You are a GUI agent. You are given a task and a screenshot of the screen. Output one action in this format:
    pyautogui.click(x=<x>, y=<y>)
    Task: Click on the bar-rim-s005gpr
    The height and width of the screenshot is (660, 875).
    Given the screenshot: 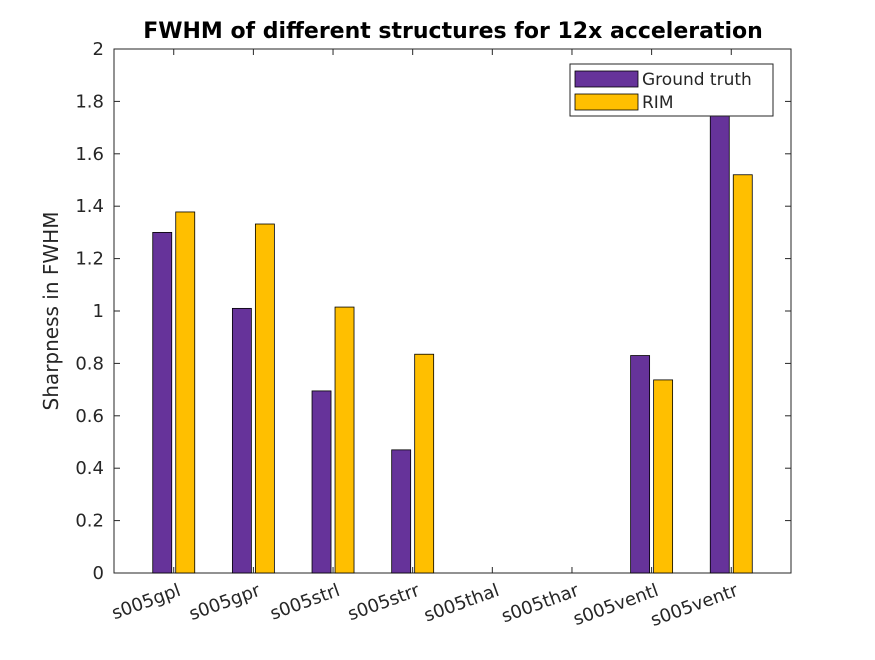 What is the action you would take?
    pyautogui.click(x=264, y=398)
    